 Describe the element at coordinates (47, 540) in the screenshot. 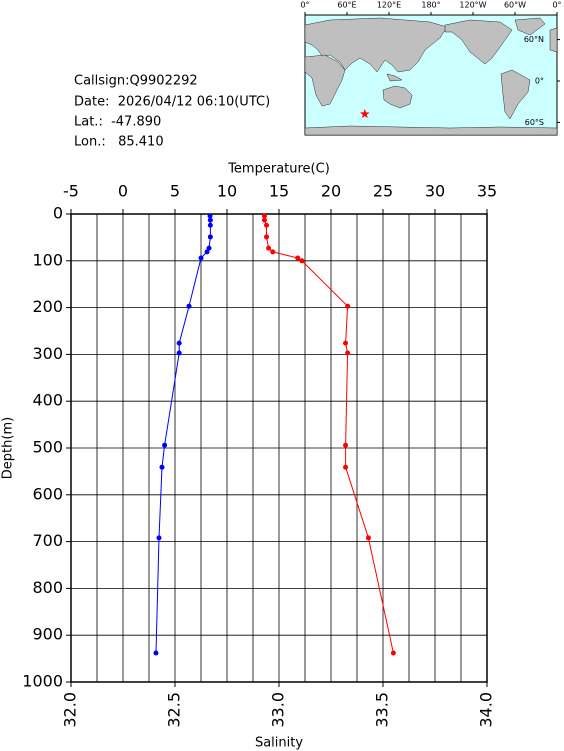

I see `y-tick-label: 700` at that location.